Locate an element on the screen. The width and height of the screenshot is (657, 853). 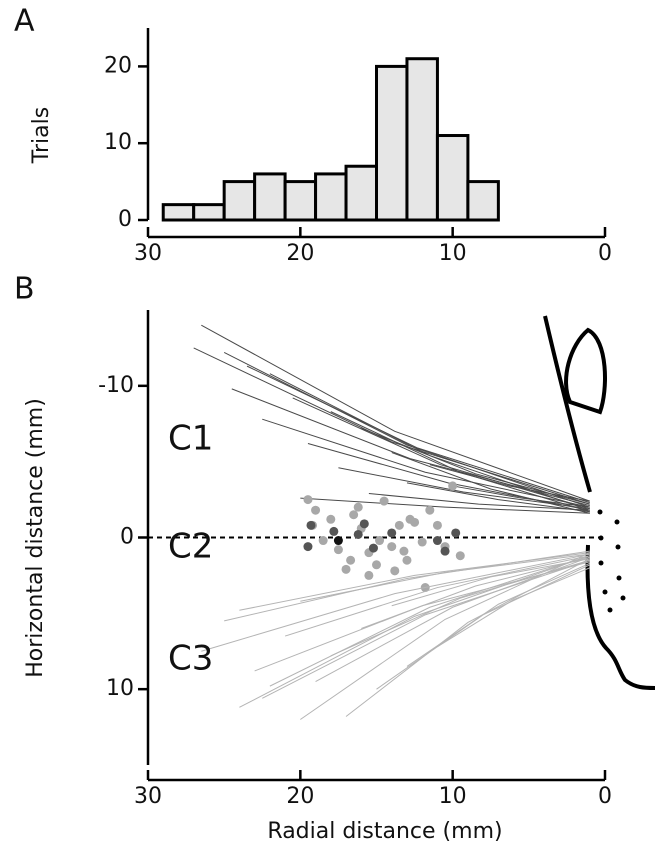
panel-label: A is located at coordinates (24, 21).